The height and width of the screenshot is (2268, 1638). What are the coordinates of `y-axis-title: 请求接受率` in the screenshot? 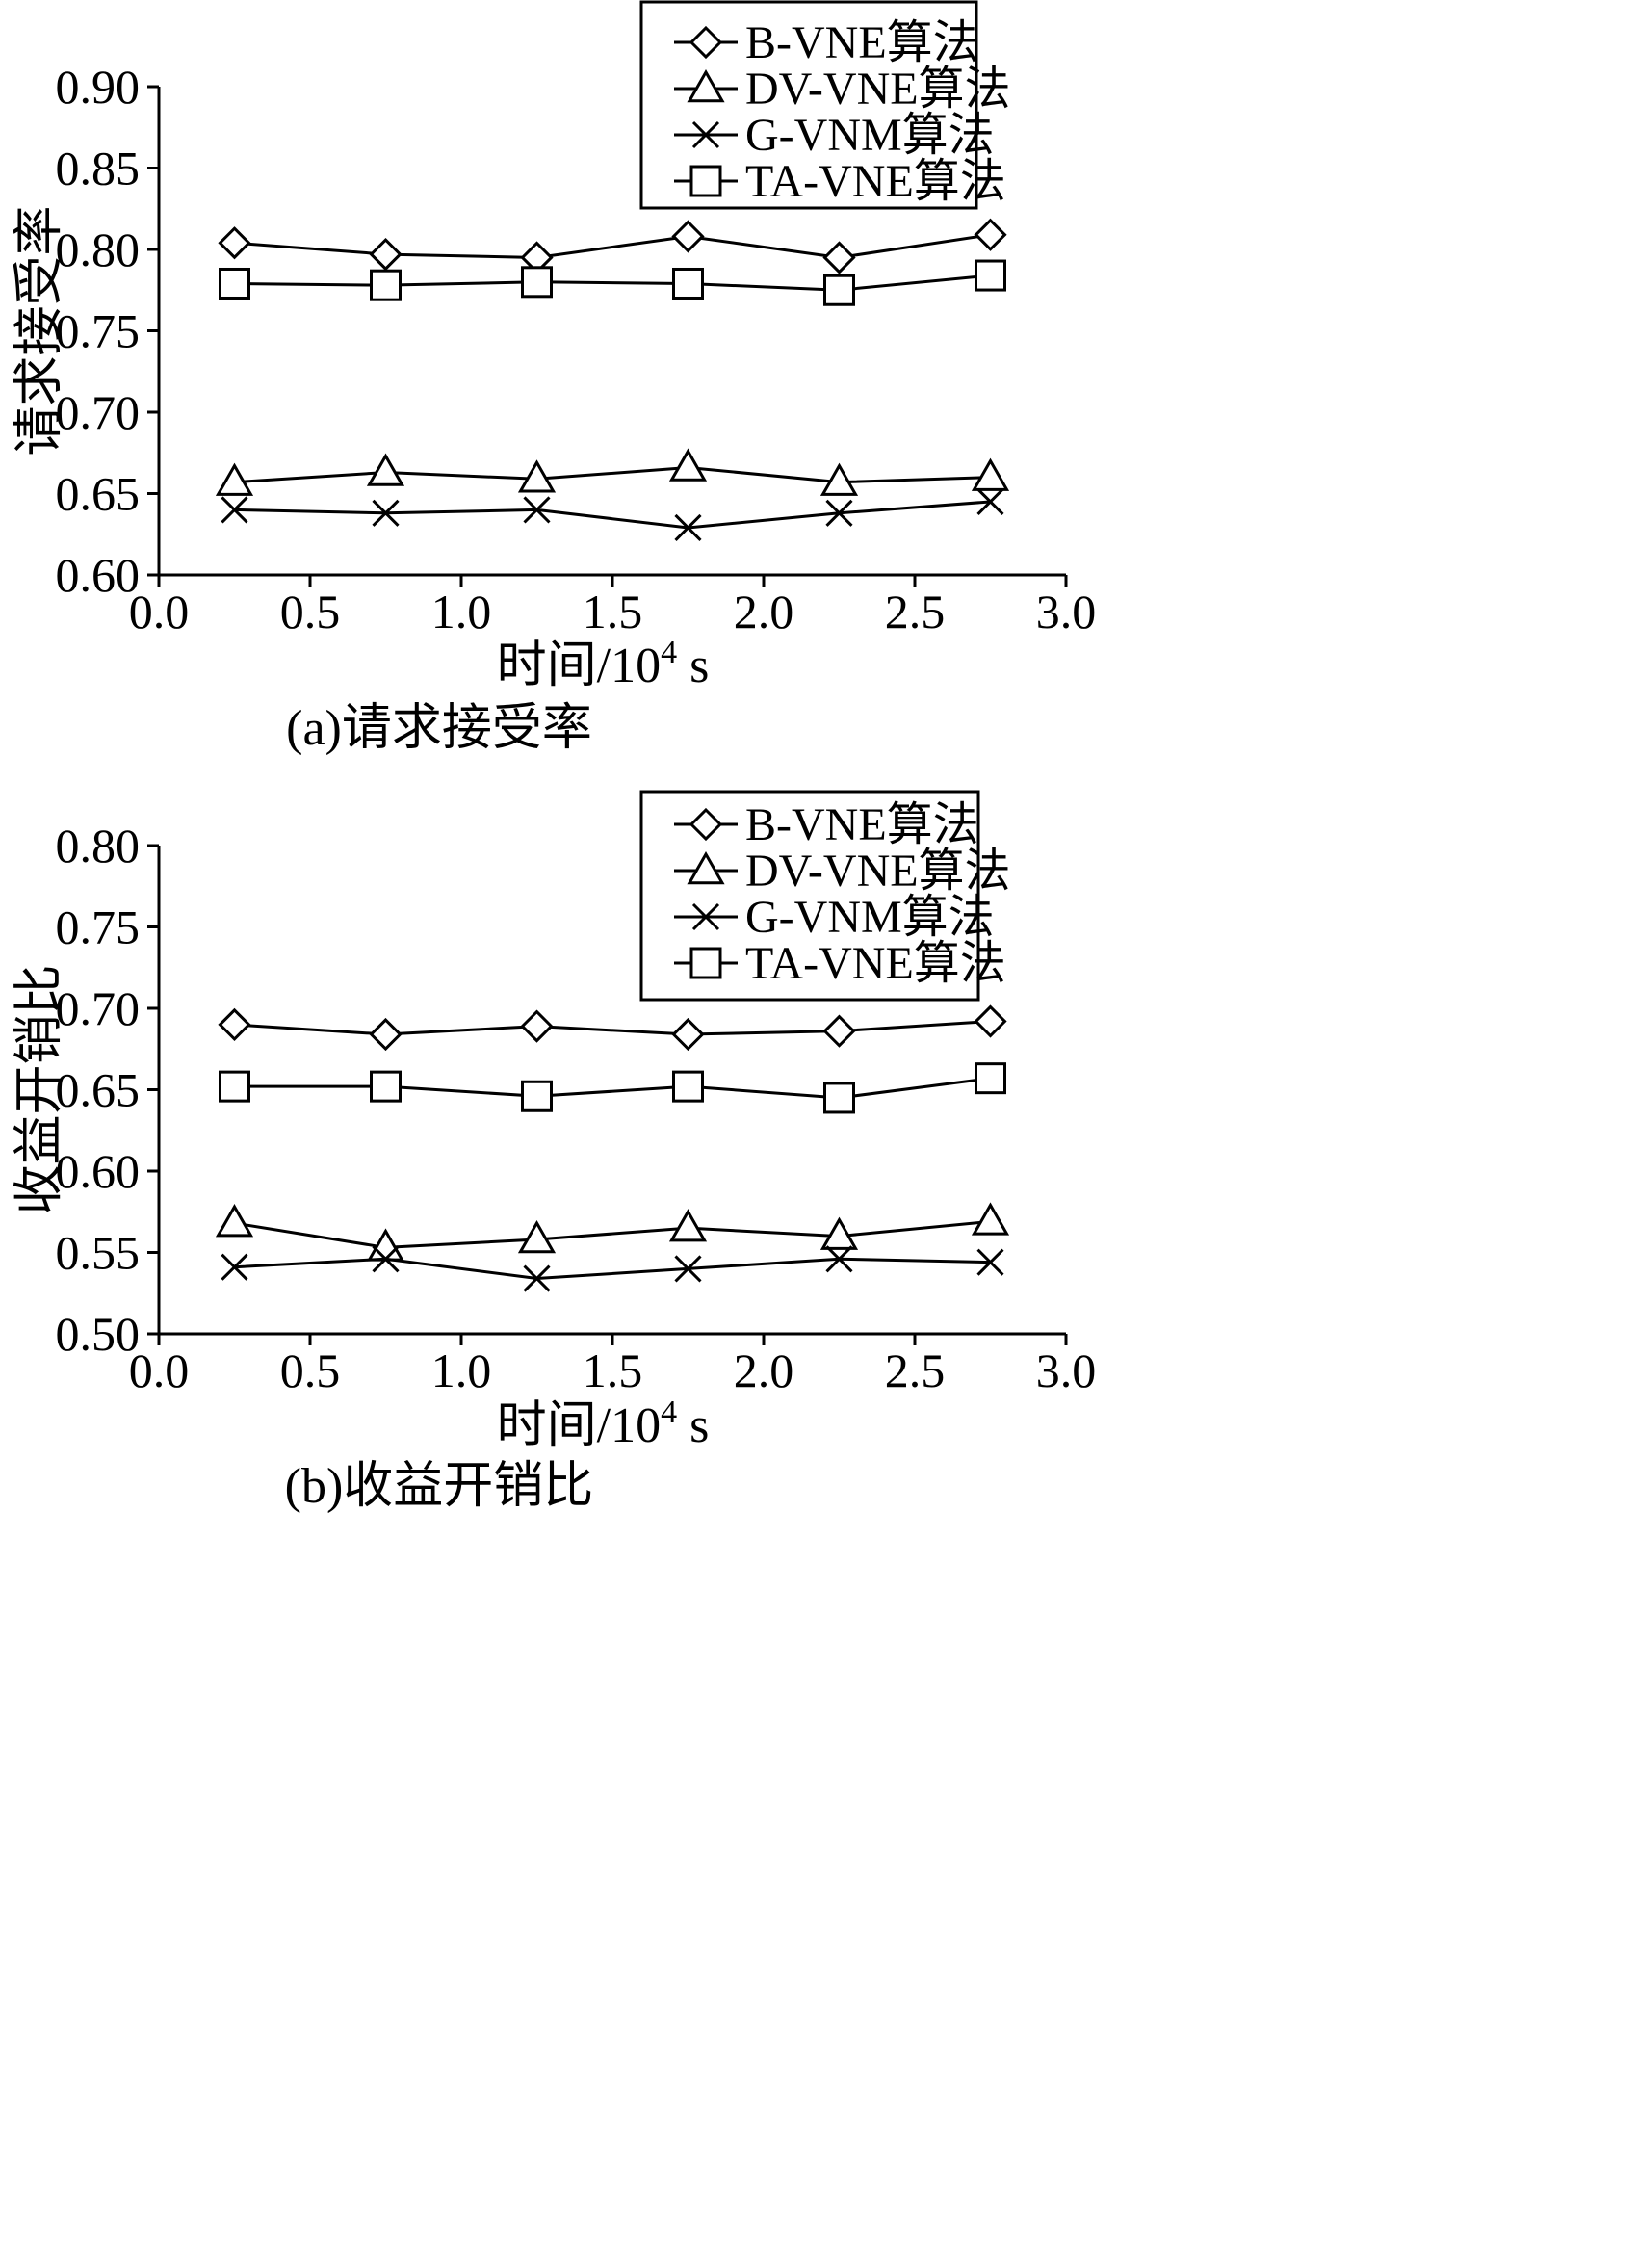 It's located at (40, 330).